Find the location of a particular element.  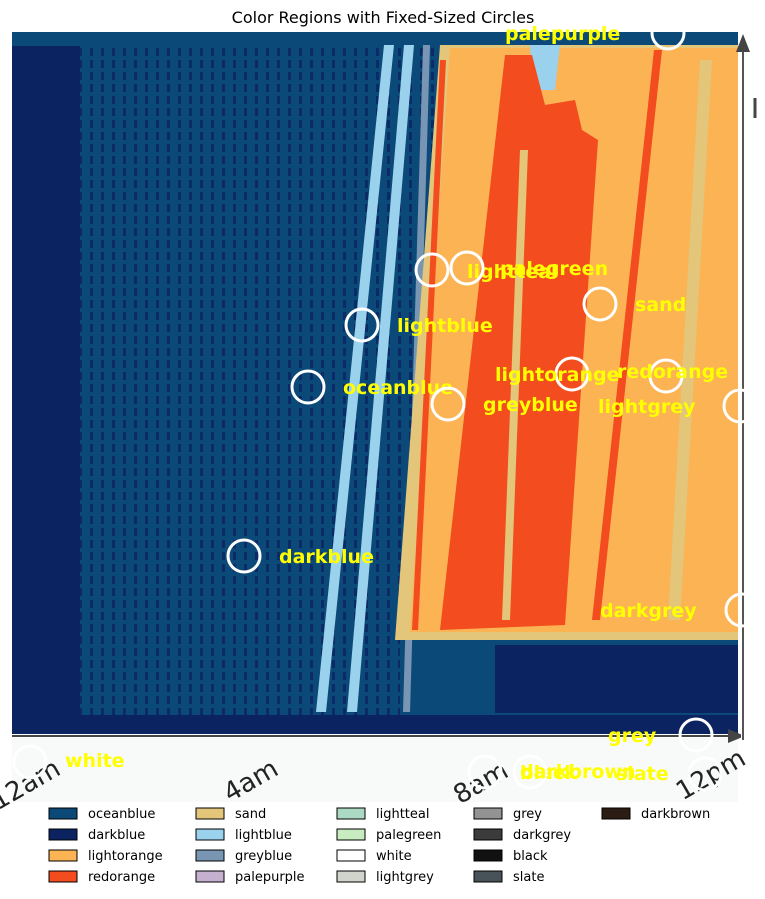

legend-label: lightteal is located at coordinates (403, 814).